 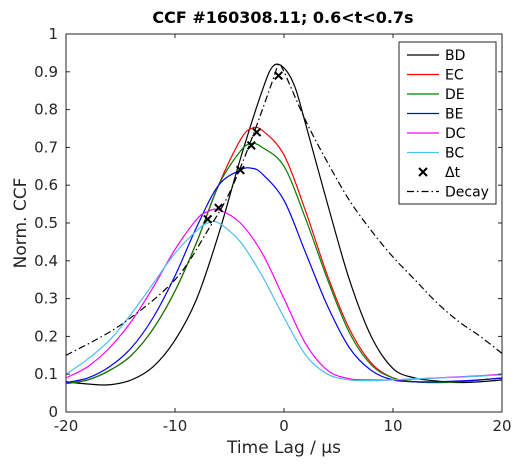 I want to click on x-tick-label: 0, so click(x=284, y=426).